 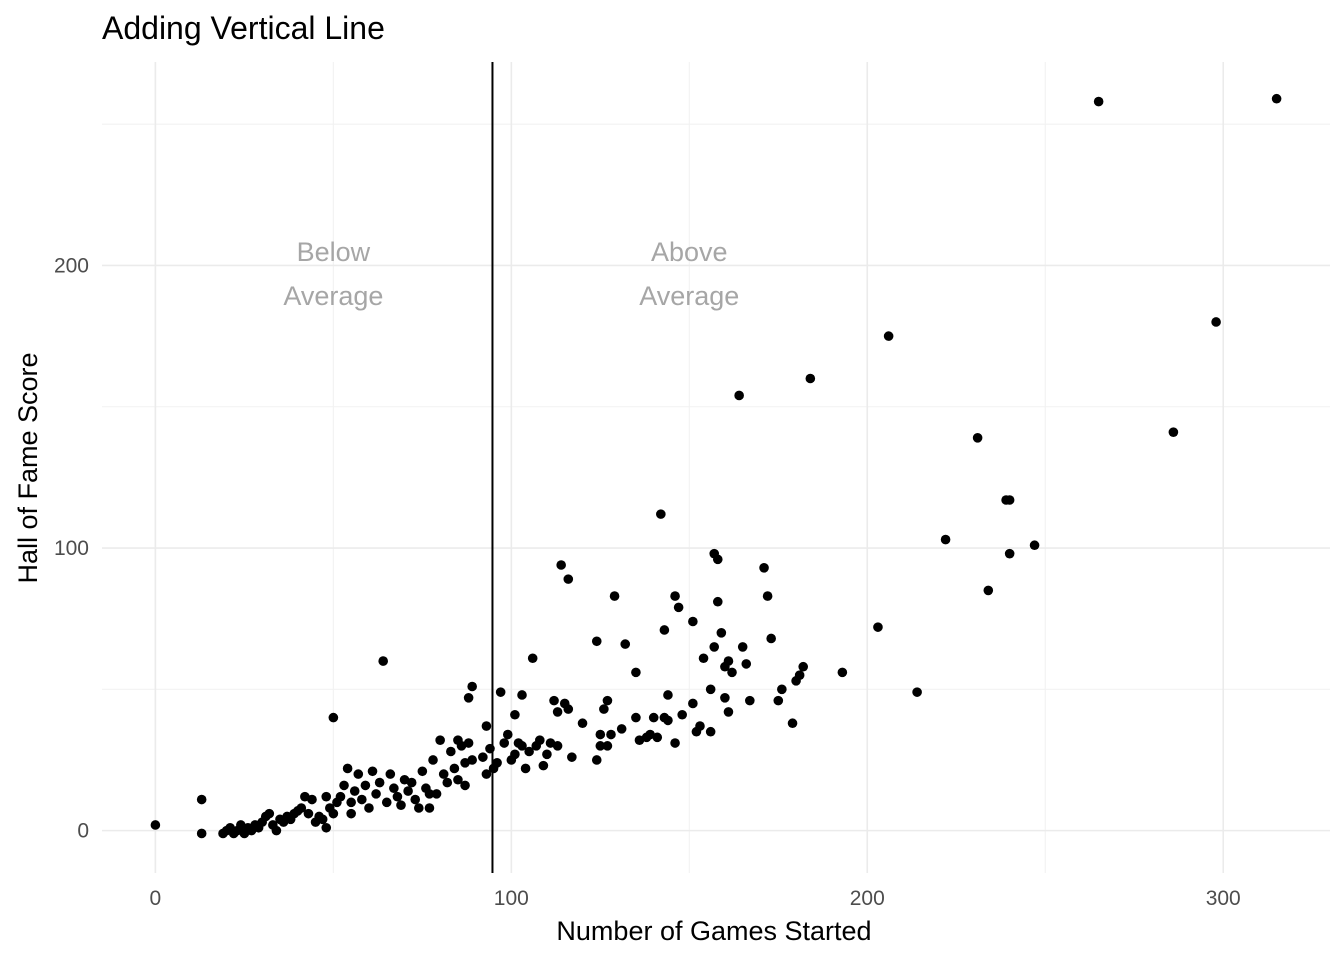 I want to click on annotation-line: Average, so click(x=333, y=296).